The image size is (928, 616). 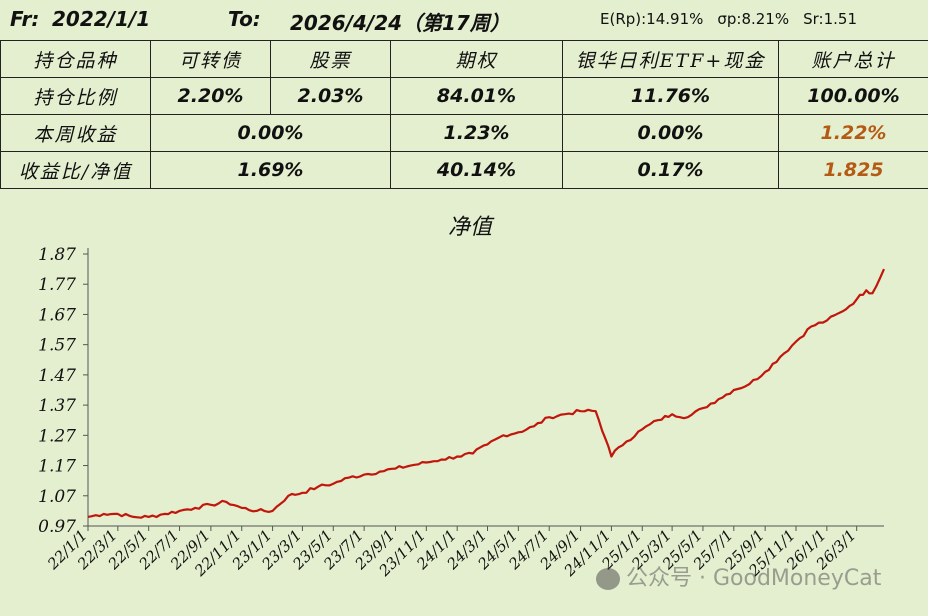 I want to click on y-tick-label: 1.27, so click(x=57, y=436).